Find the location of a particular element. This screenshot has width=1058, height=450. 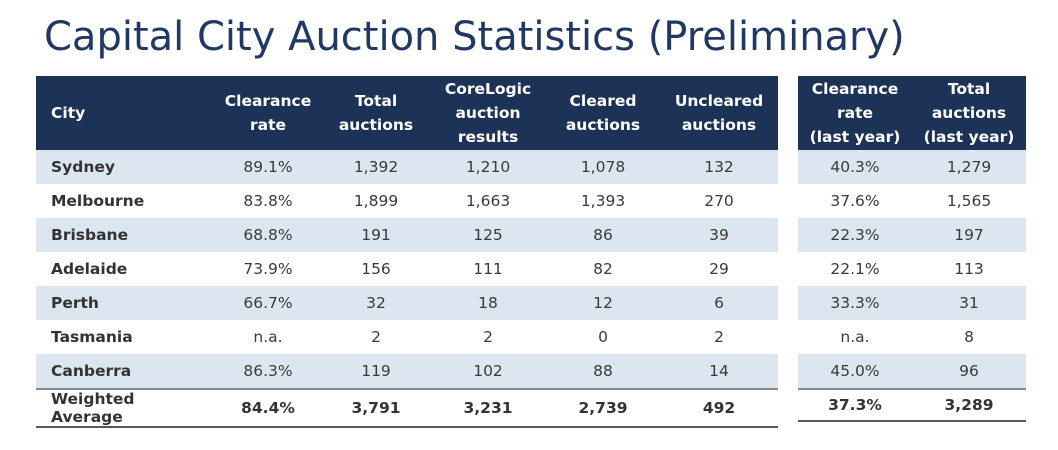

table-row: Melbourne 83.8% 1,899 1,663 1,393 270 is located at coordinates (407, 201).